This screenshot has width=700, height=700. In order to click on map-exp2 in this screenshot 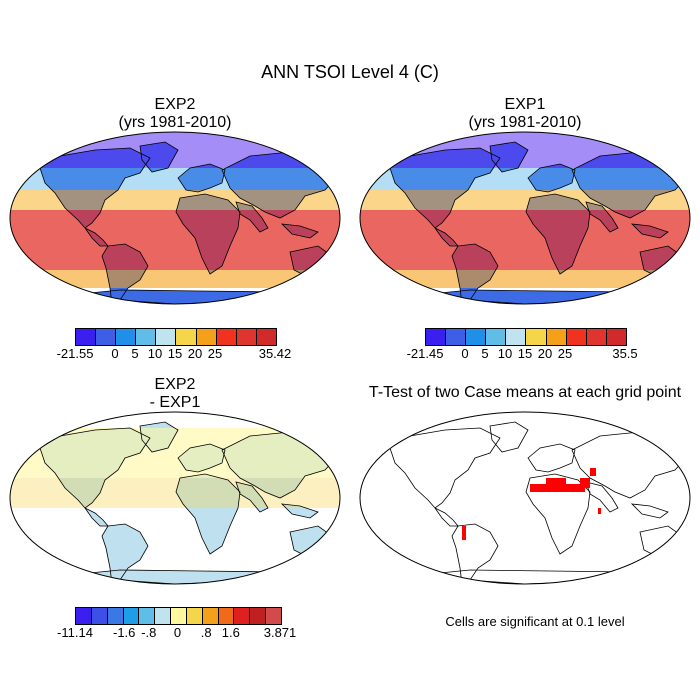, I will do `click(175, 218)`.